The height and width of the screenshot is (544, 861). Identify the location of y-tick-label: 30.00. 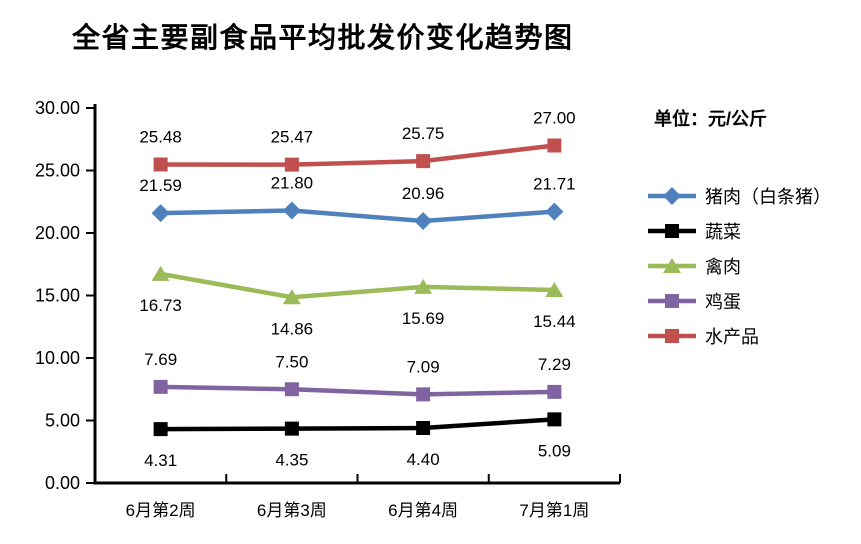
(57, 108).